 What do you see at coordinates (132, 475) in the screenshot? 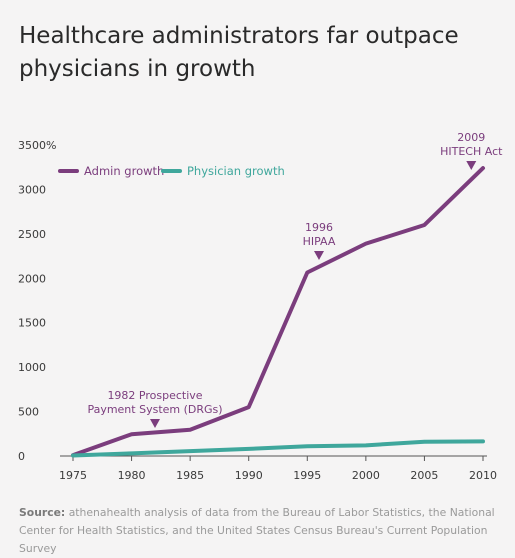
I see `x-tick-label: 1980` at bounding box center [132, 475].